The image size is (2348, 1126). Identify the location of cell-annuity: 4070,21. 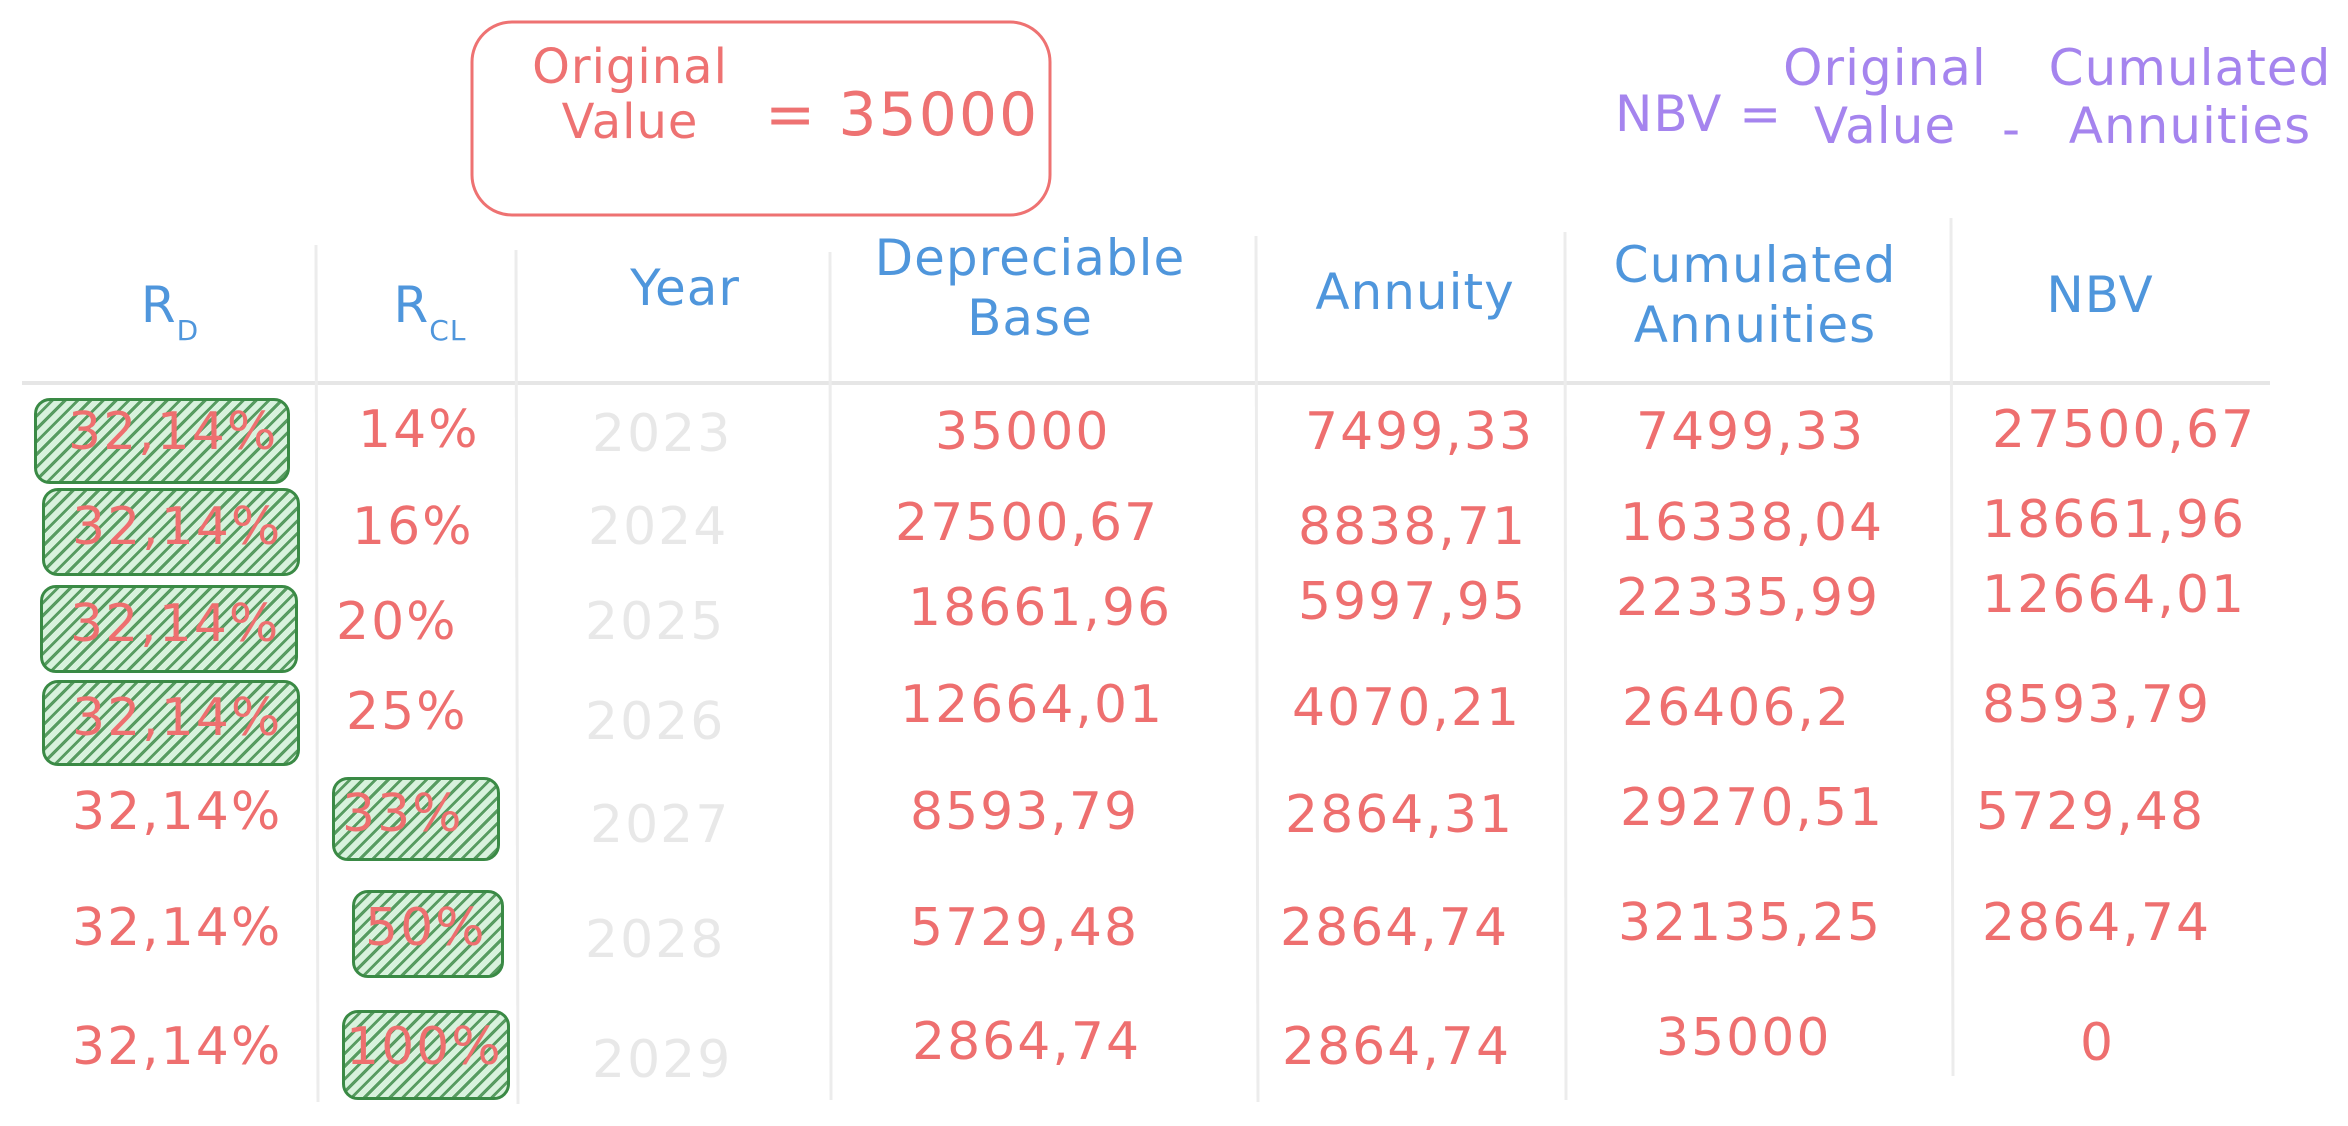
(1407, 708).